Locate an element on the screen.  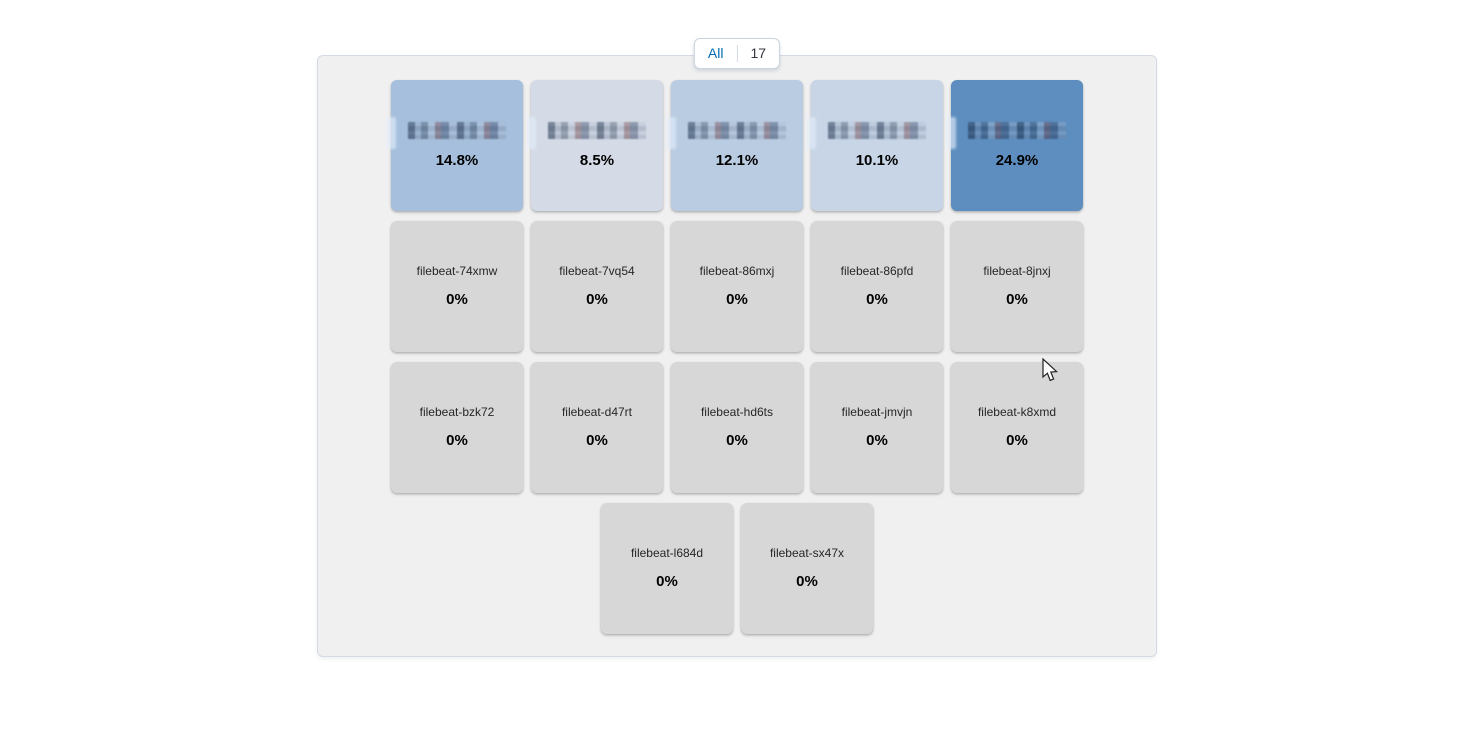
tab-divider is located at coordinates (737, 53).